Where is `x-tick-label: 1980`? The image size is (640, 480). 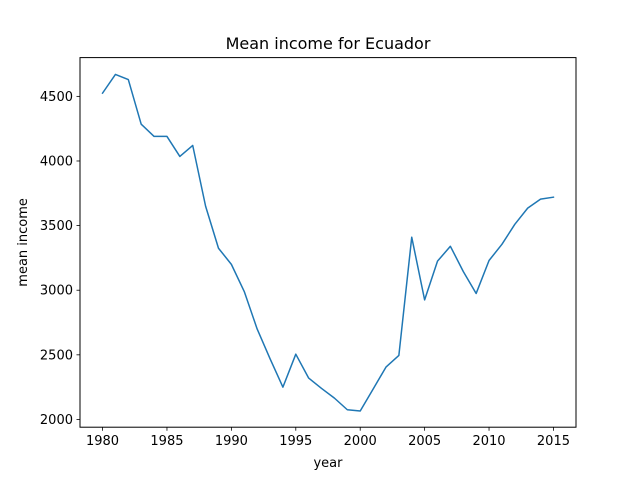
x-tick-label: 1980 is located at coordinates (102, 441).